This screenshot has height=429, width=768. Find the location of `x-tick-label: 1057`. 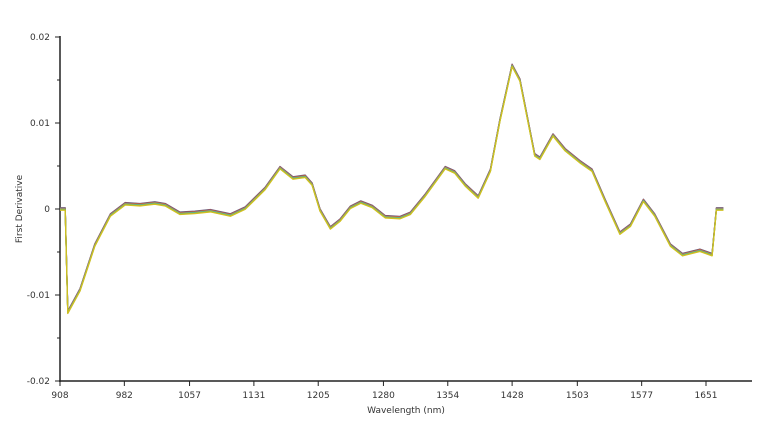

x-tick-label: 1057 is located at coordinates (189, 396).